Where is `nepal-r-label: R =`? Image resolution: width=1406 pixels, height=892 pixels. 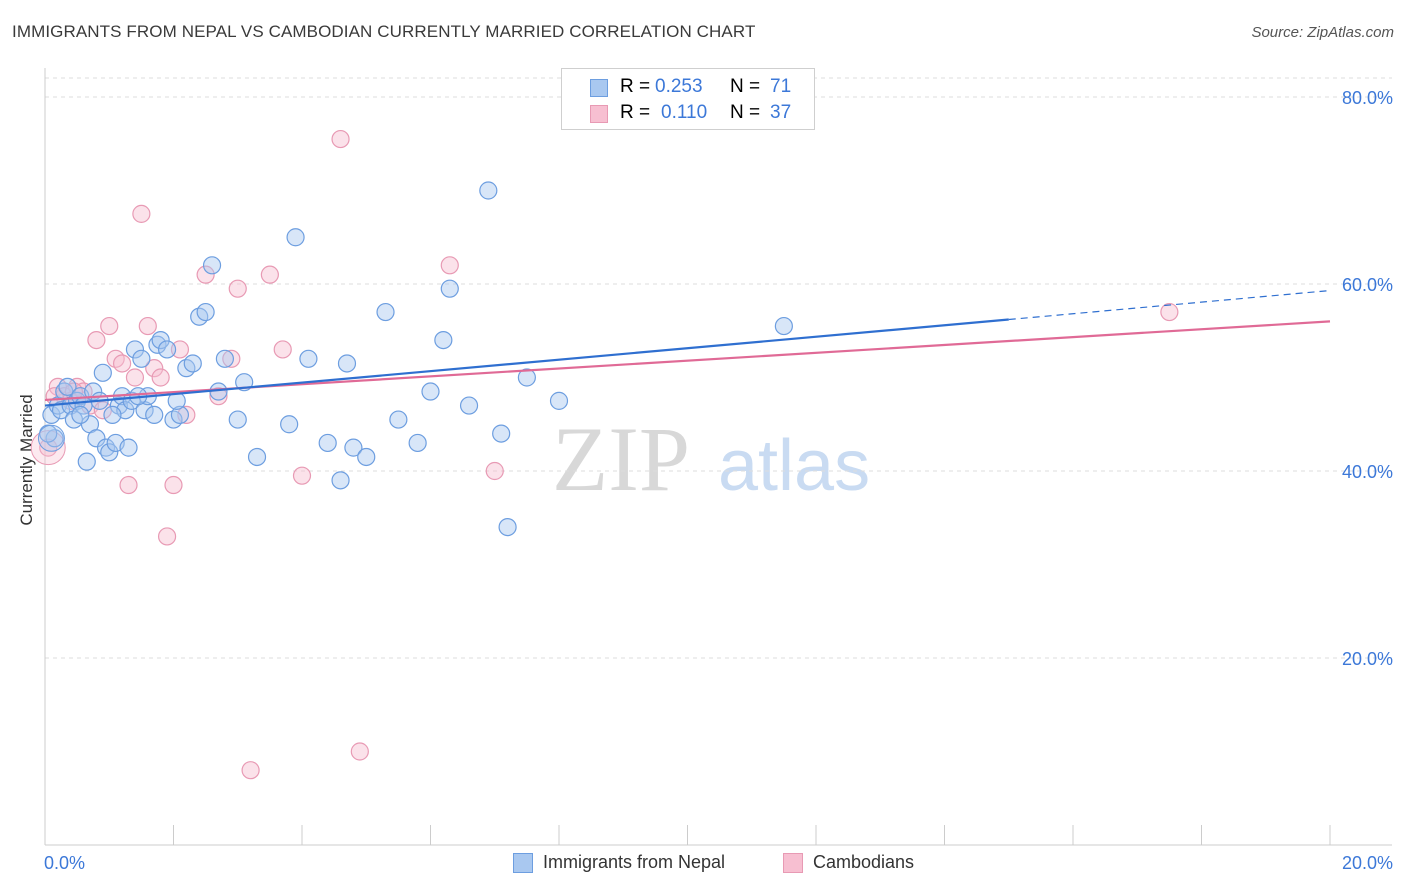
nepal-r-label: R = is located at coordinates (635, 86).